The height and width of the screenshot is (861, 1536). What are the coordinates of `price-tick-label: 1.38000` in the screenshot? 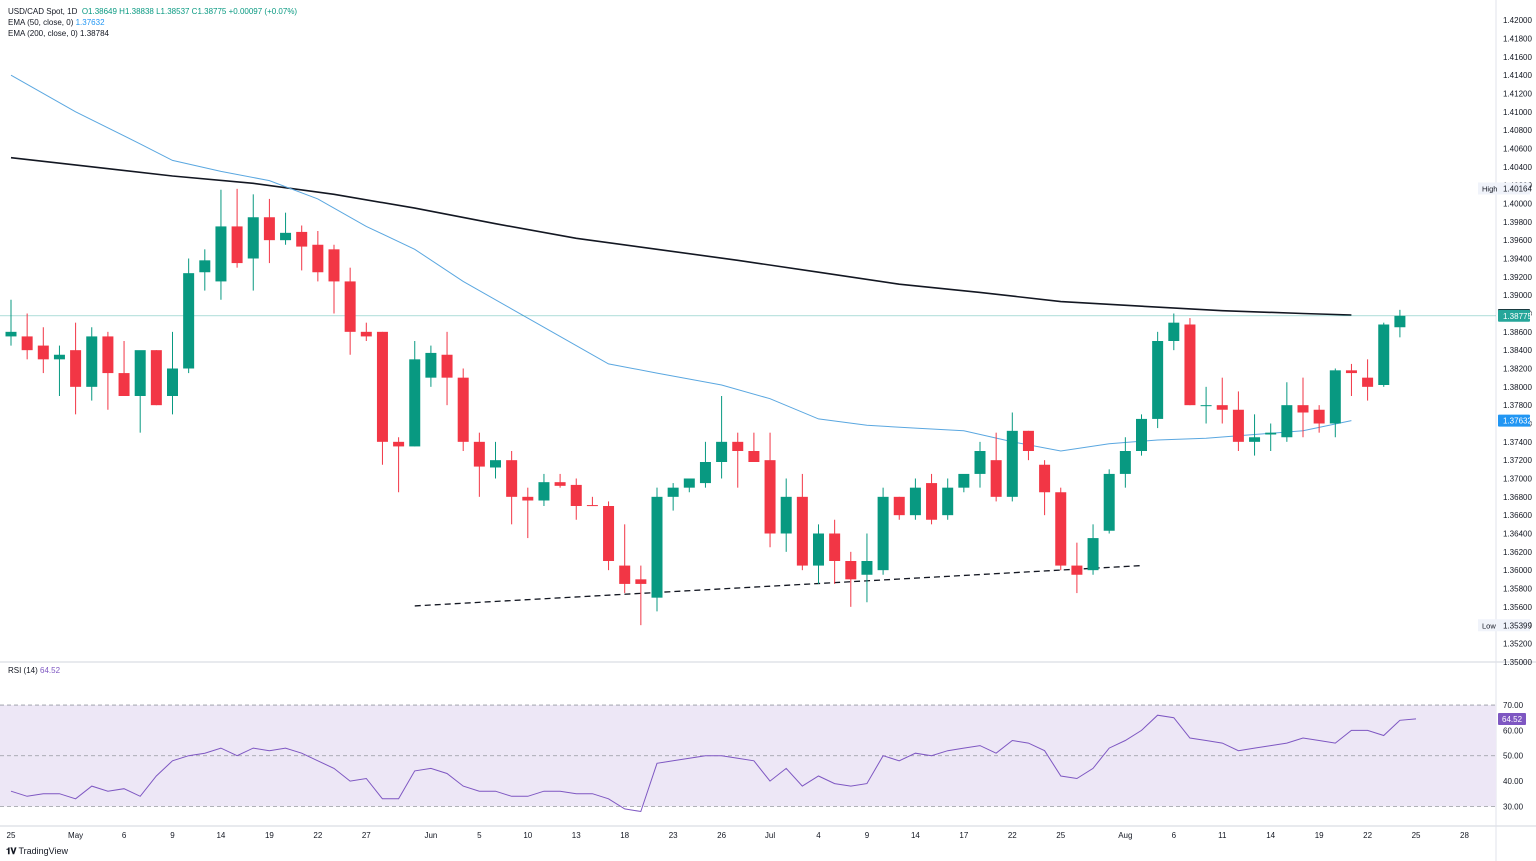 It's located at (1517, 387).